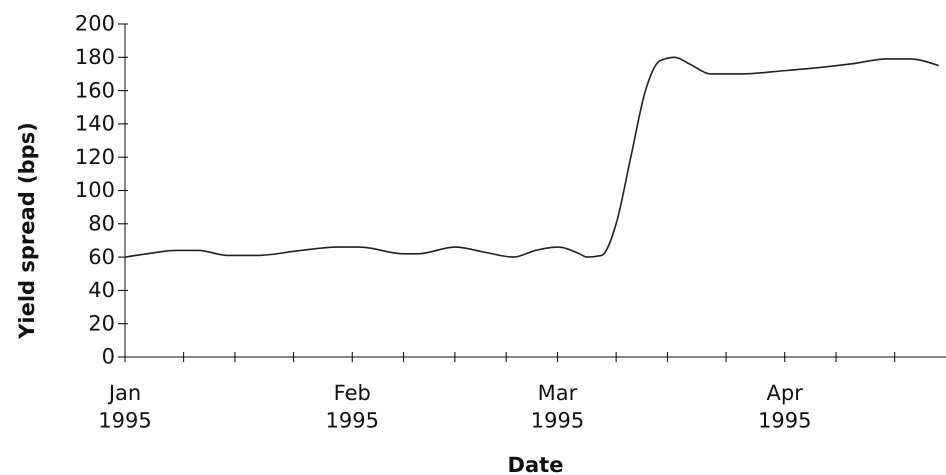 This screenshot has width=946, height=475. What do you see at coordinates (94, 124) in the screenshot?
I see `y-tick-label: 140` at bounding box center [94, 124].